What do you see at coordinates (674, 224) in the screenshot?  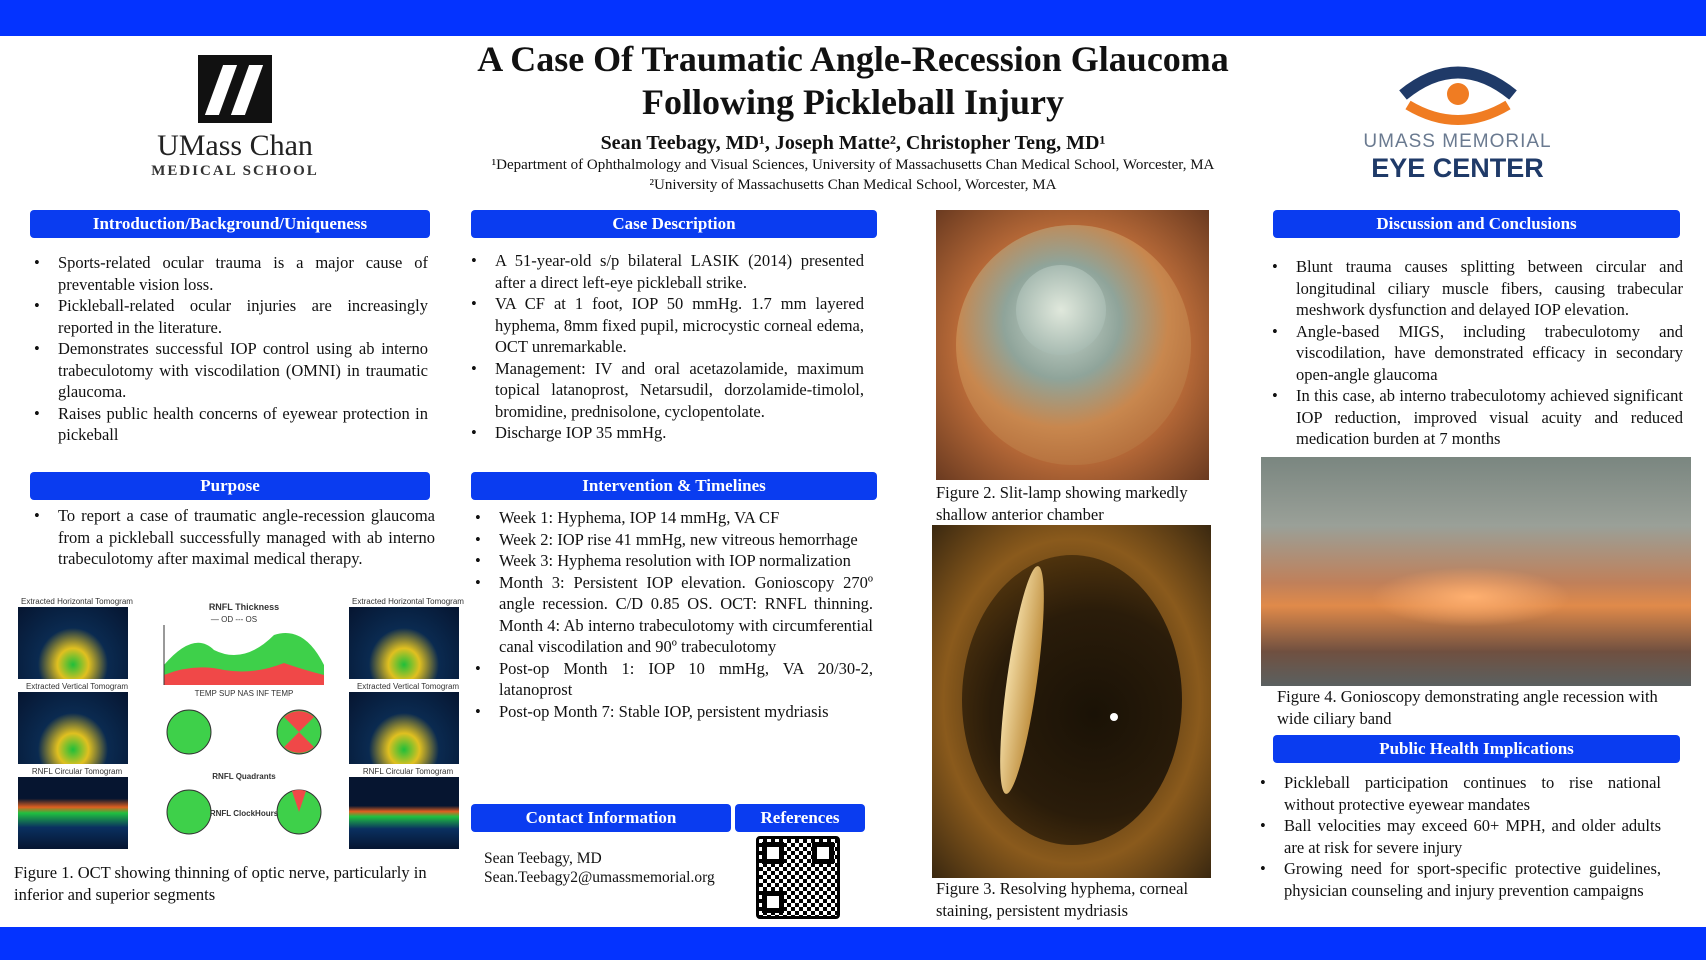 I see `case-heading: Case Description` at bounding box center [674, 224].